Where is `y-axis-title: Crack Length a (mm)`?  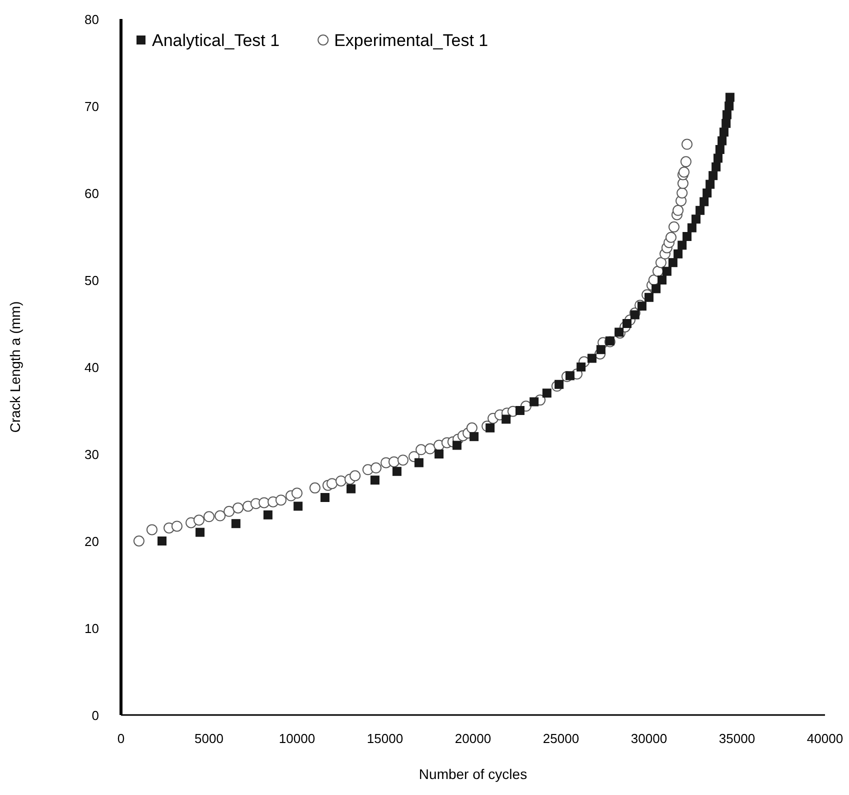 y-axis-title: Crack Length a (mm) is located at coordinates (15, 367).